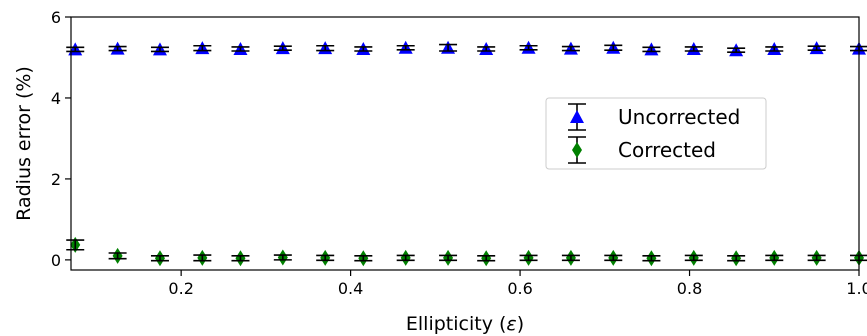 The height and width of the screenshot is (336, 867). Describe the element at coordinates (56, 98) in the screenshot. I see `y-tick-label: 4` at that location.